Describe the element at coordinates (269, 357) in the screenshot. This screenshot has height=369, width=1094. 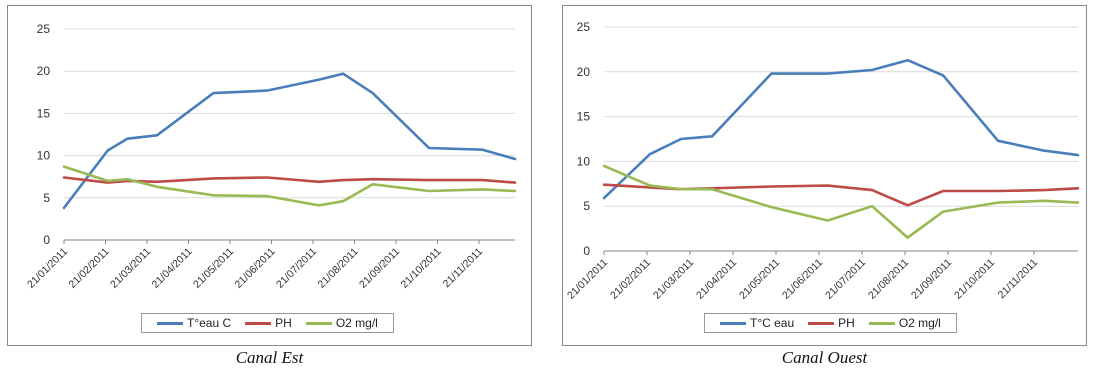
I see `chart-caption: Canal Est` at that location.